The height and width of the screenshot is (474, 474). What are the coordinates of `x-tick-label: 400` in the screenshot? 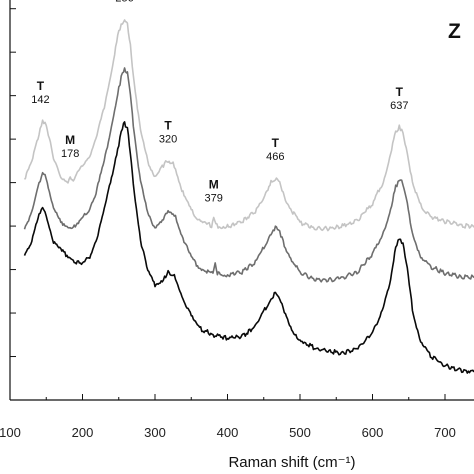 It's located at (228, 432).